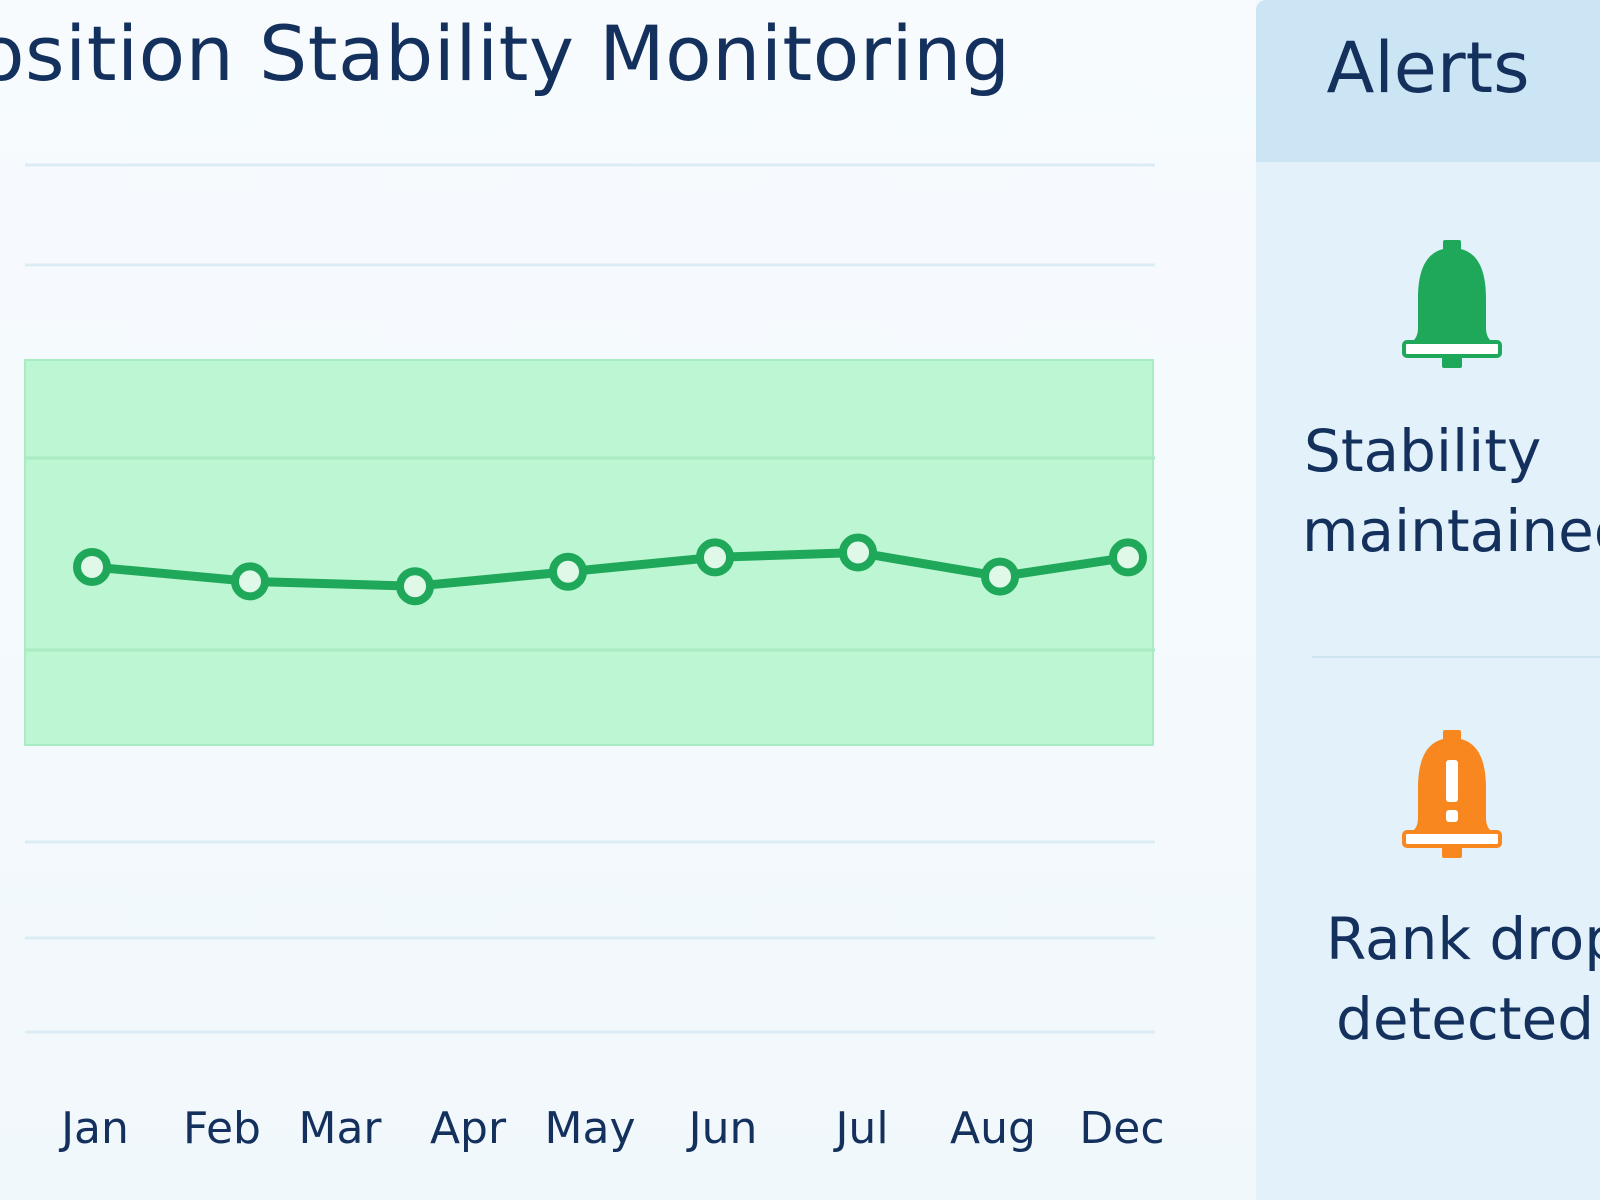 Image resolution: width=1600 pixels, height=1200 pixels. Describe the element at coordinates (1456, 657) in the screenshot. I see `alerts-divider` at that location.